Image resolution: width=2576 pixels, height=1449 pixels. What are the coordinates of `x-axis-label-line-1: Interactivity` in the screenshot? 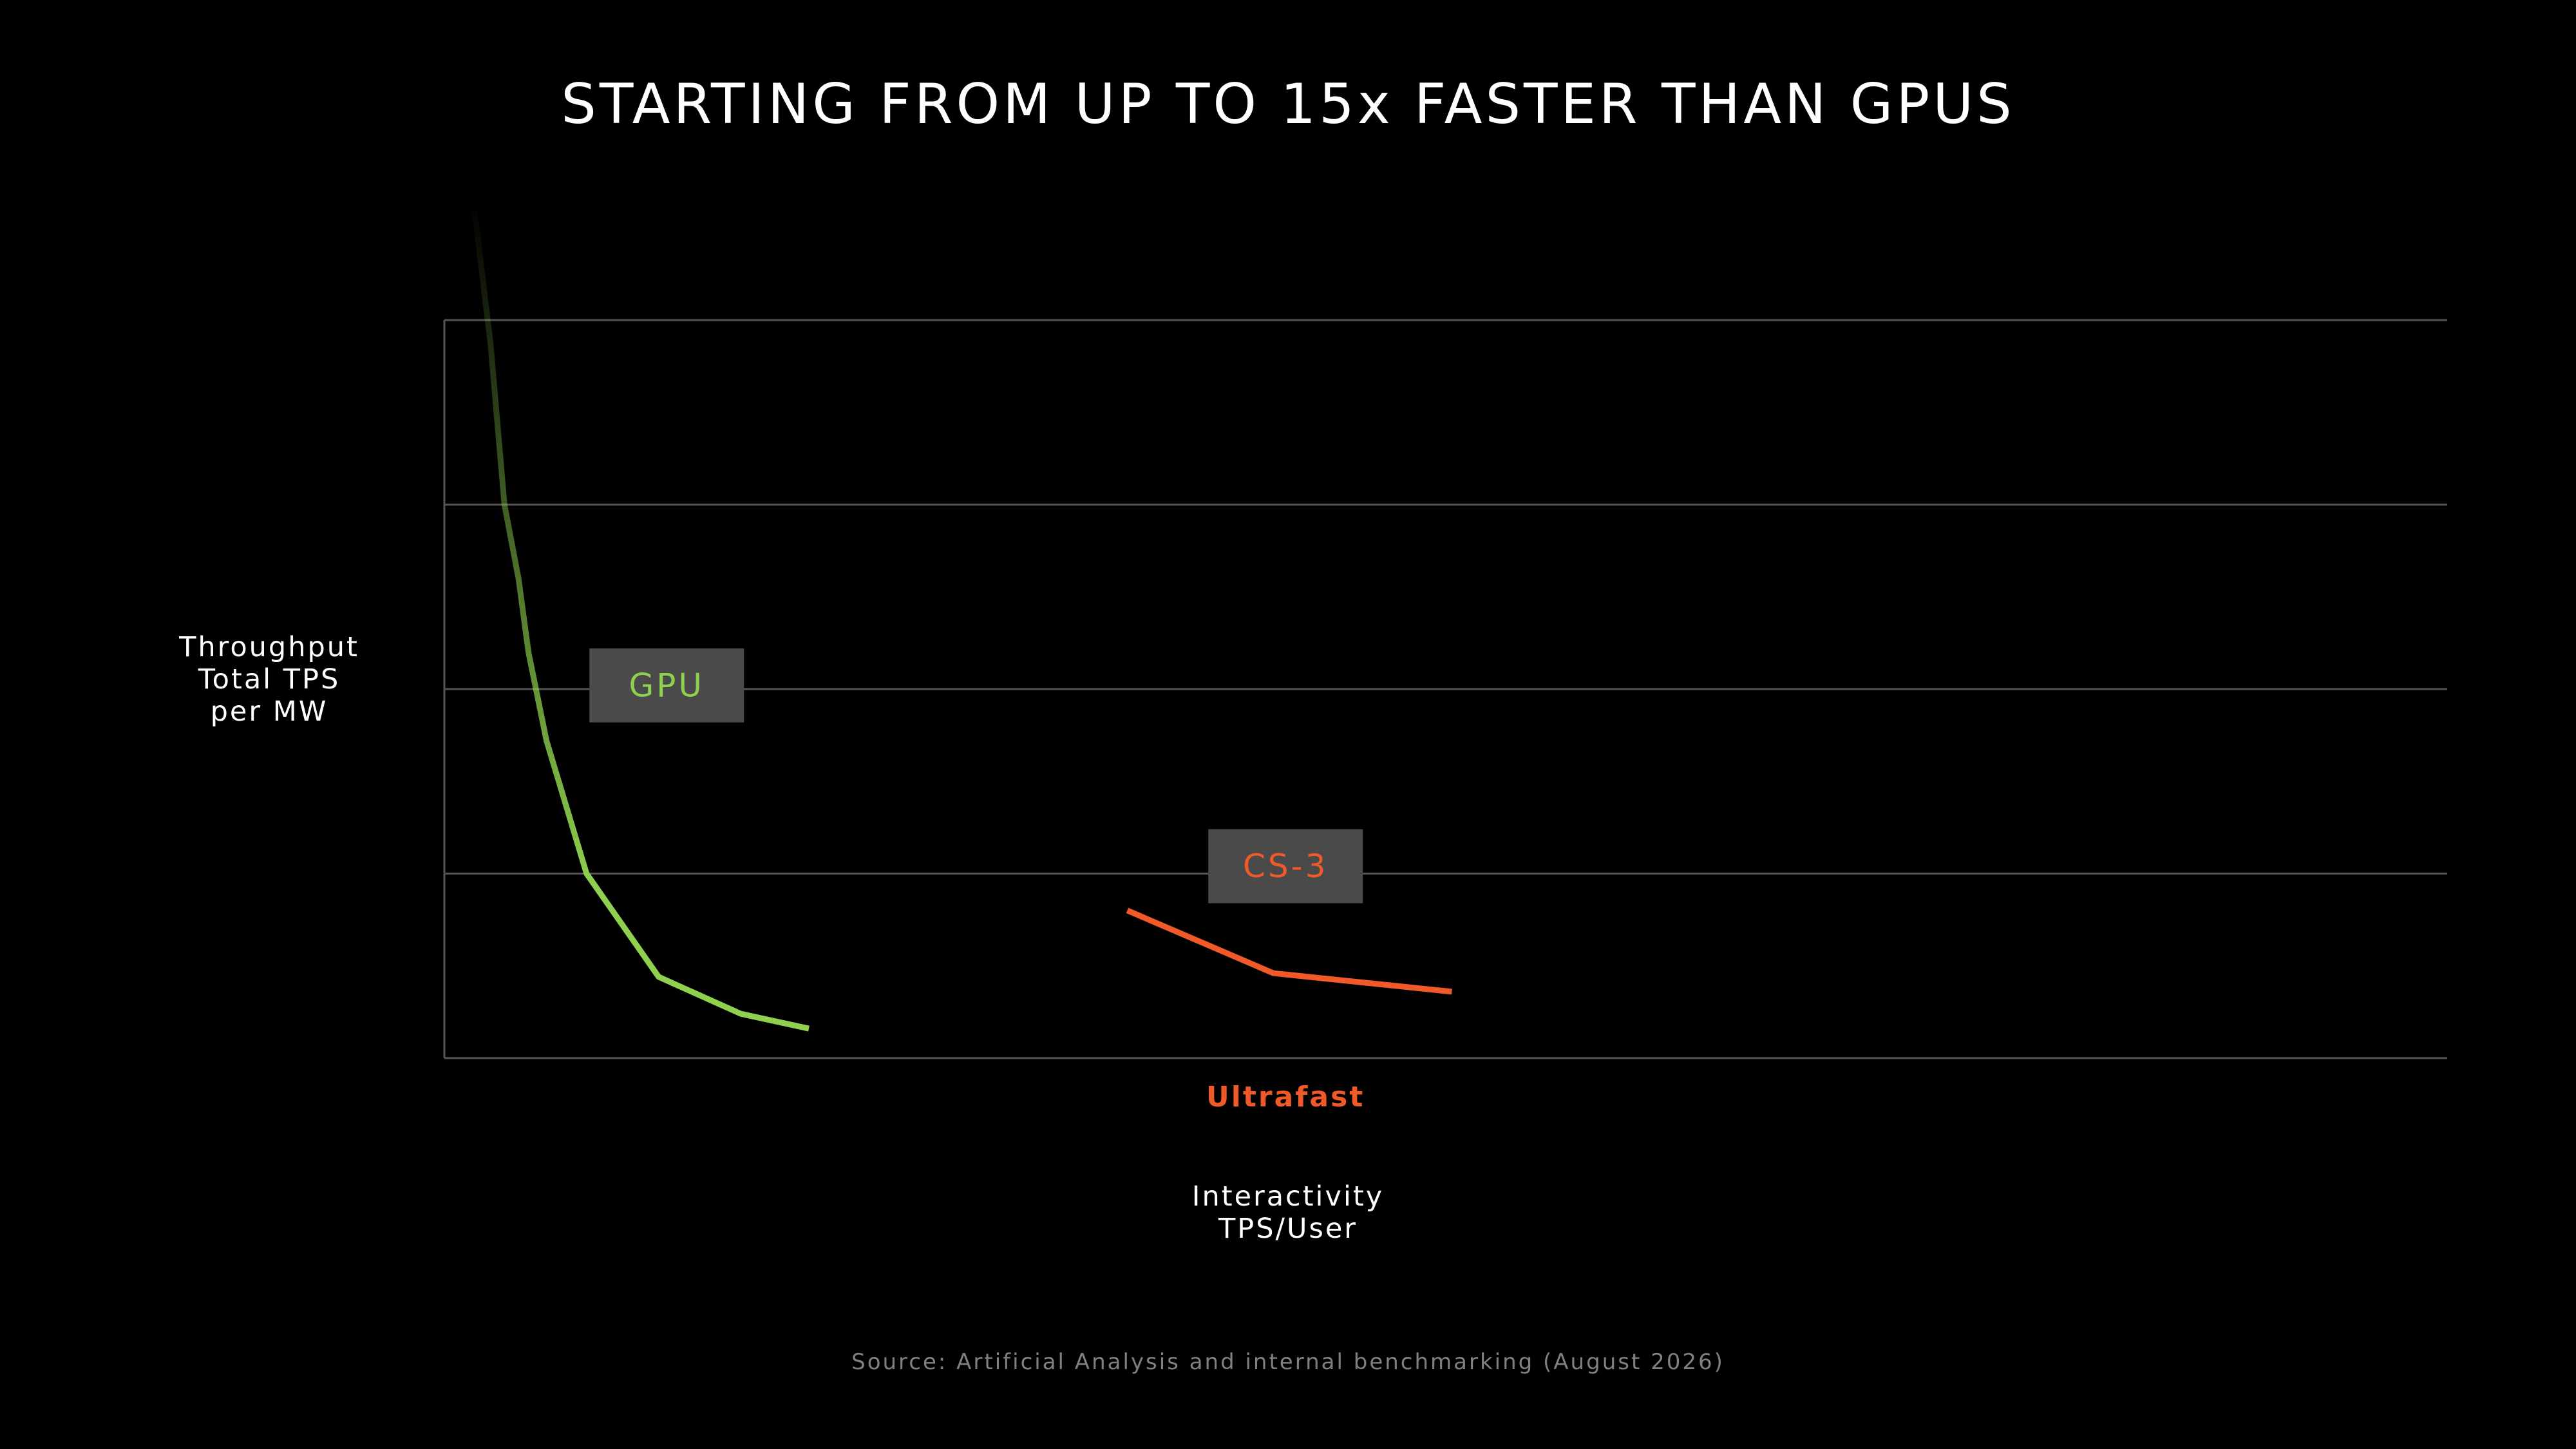 It's located at (1288, 1196).